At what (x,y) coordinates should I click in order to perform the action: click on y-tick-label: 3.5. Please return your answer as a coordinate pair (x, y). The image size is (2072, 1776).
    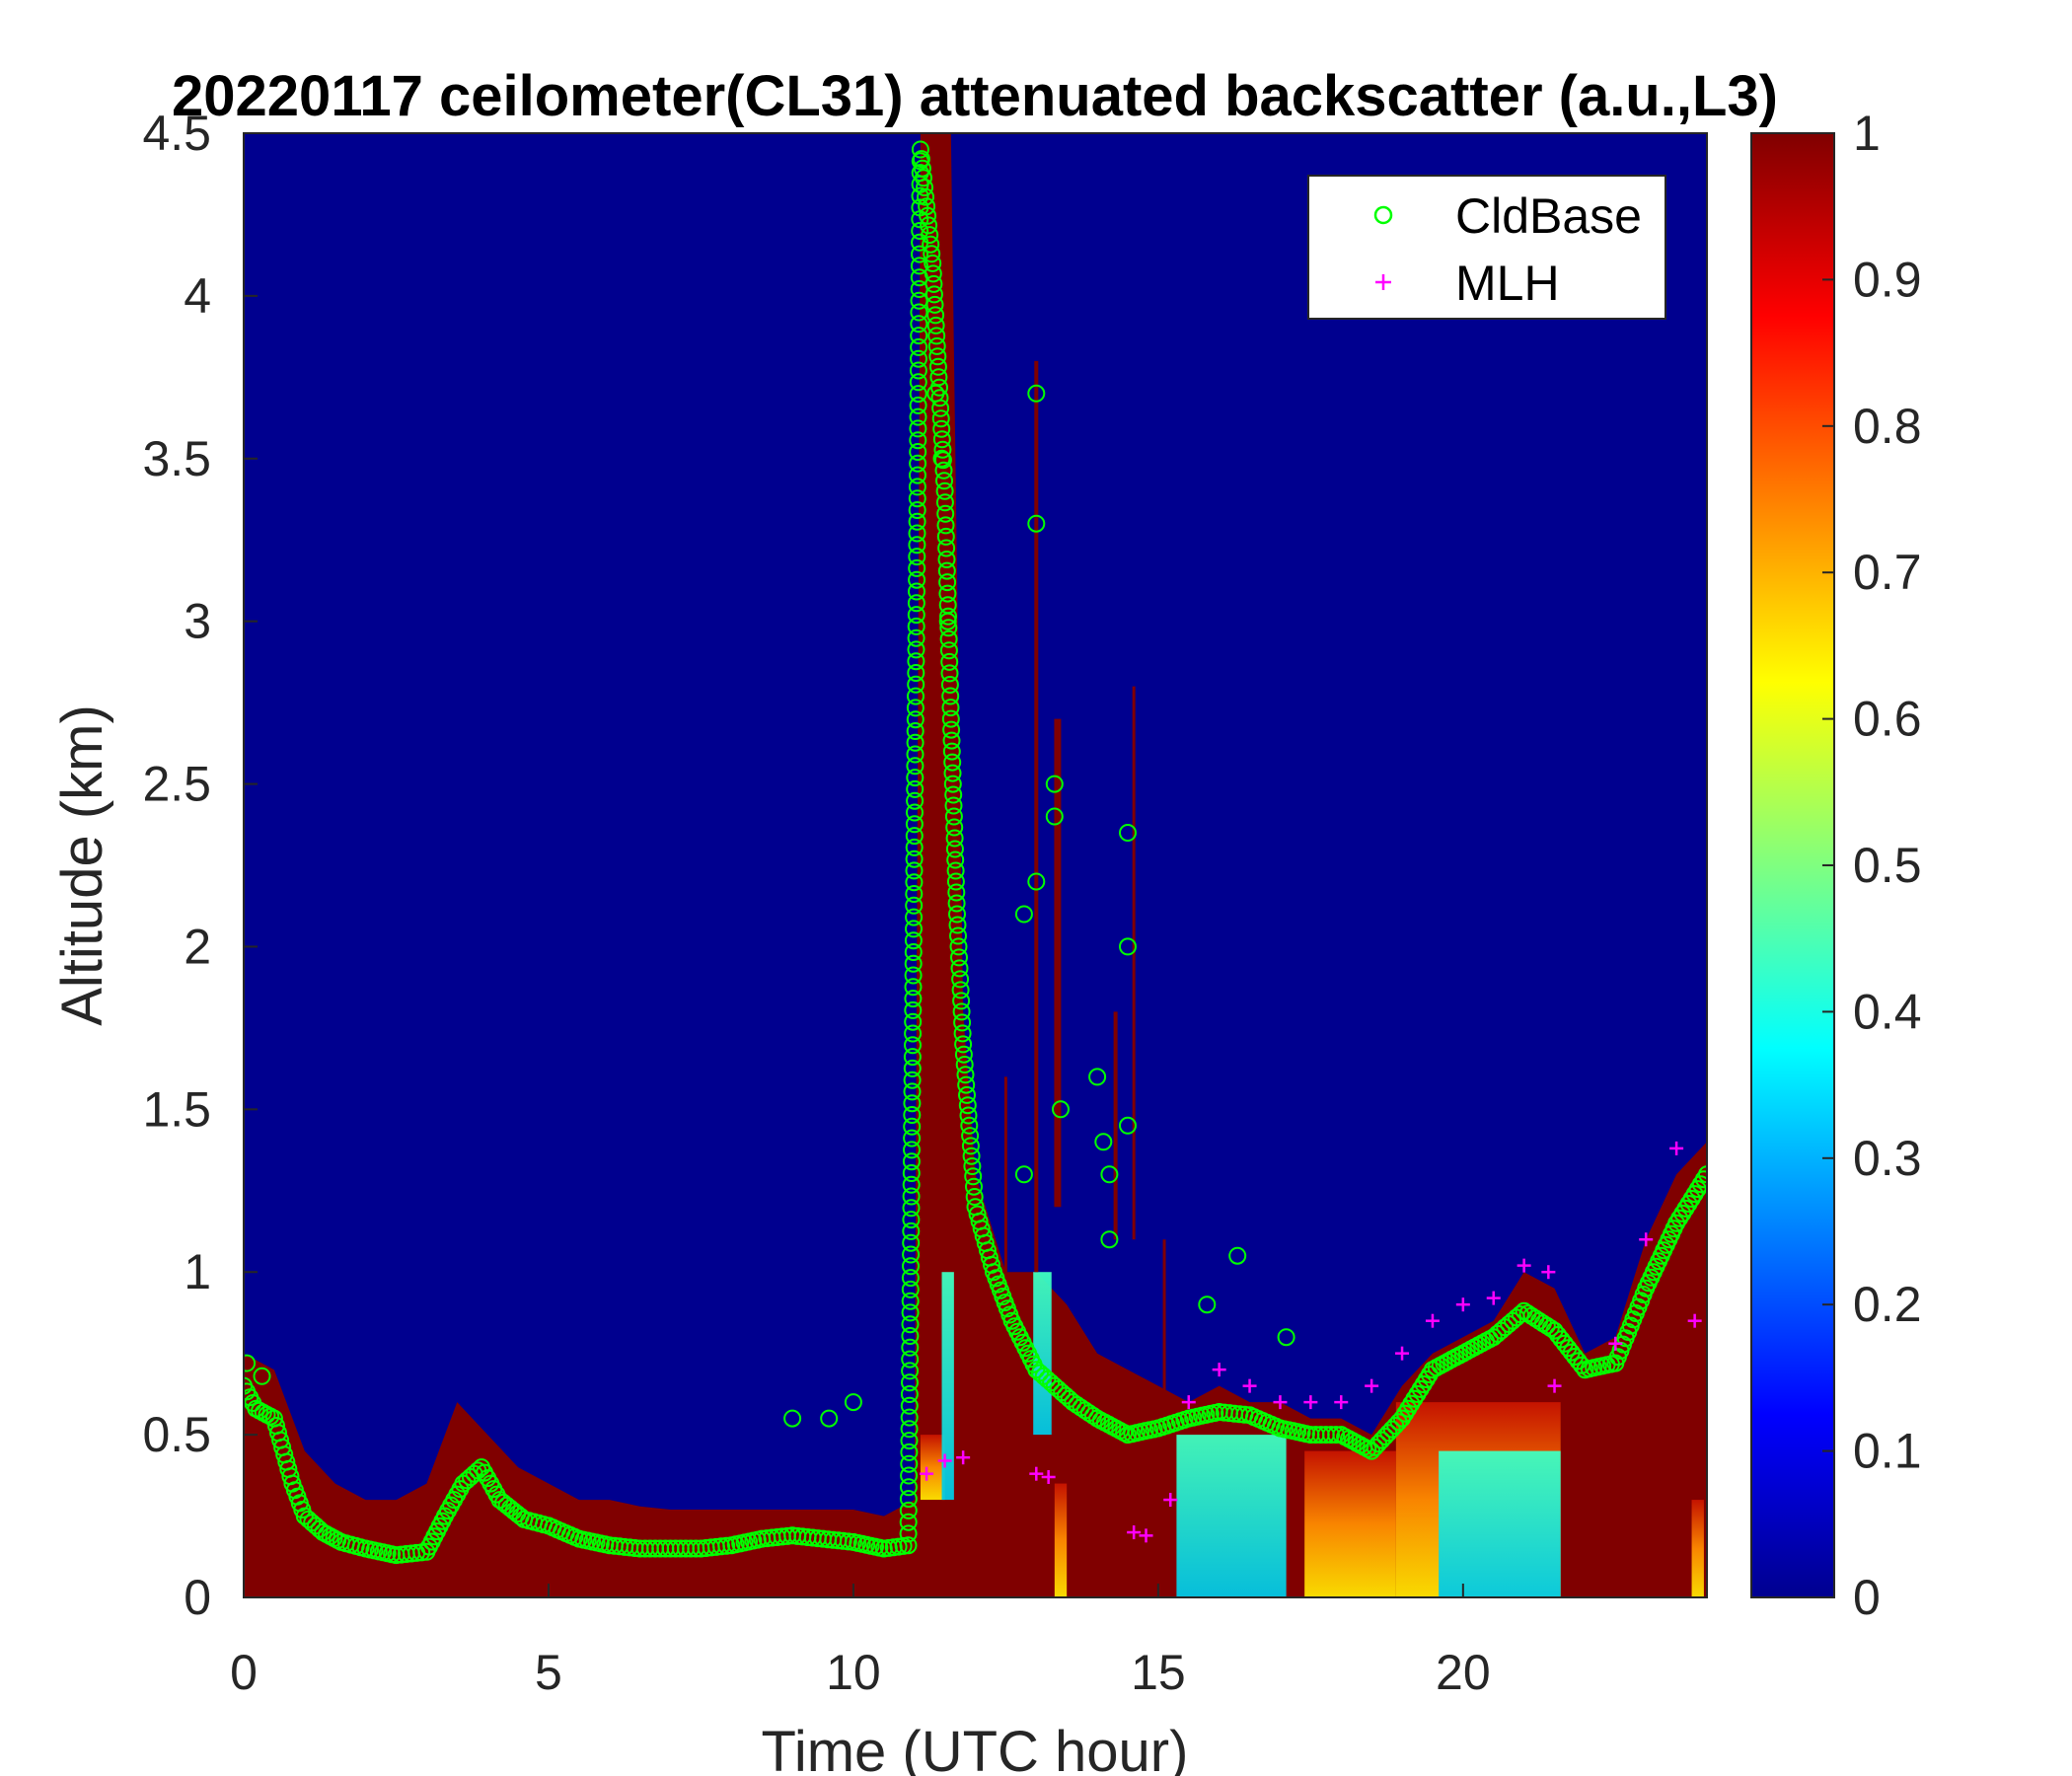
    Looking at the image, I should click on (177, 459).